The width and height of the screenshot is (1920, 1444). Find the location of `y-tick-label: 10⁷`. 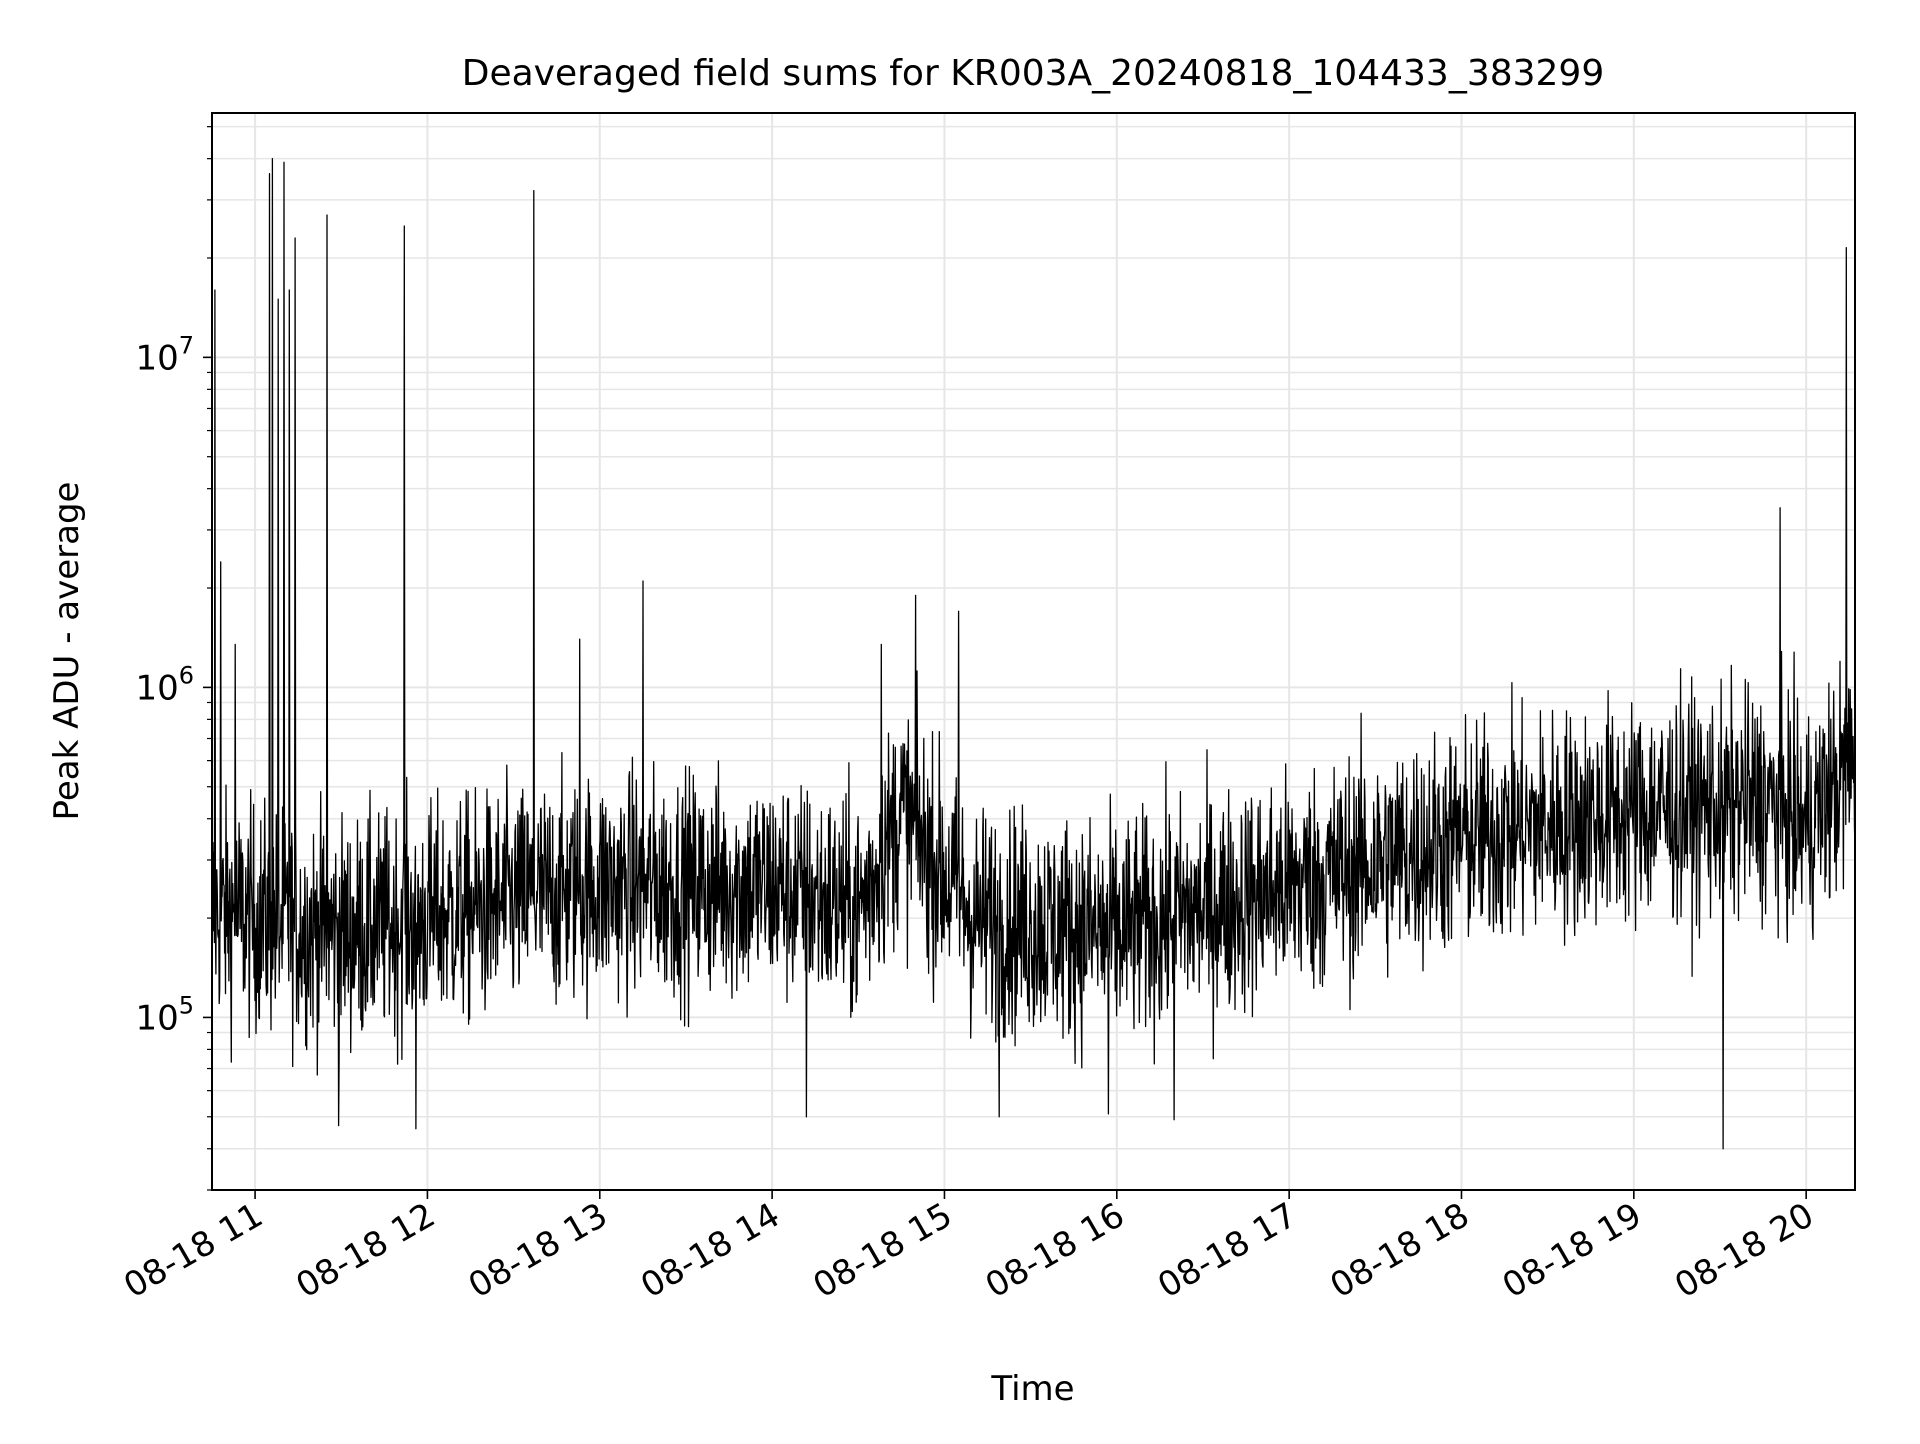

y-tick-label: 10⁷ is located at coordinates (164, 354).